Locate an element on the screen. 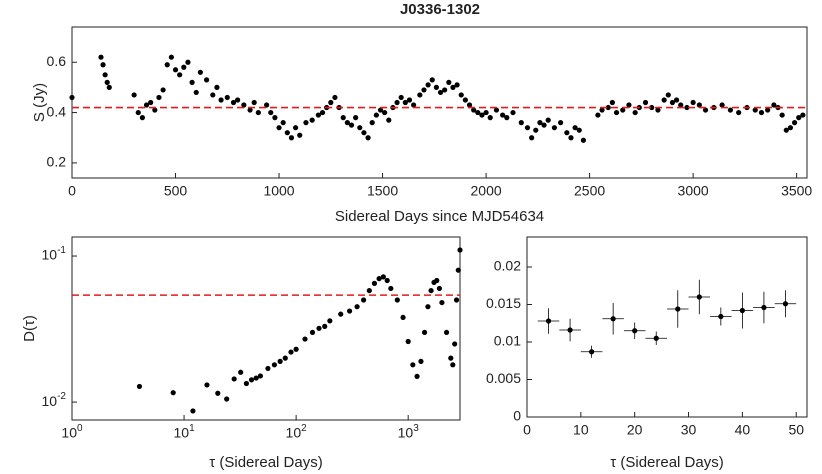 The image size is (822, 474). x-tick-label: 2500 is located at coordinates (589, 191).